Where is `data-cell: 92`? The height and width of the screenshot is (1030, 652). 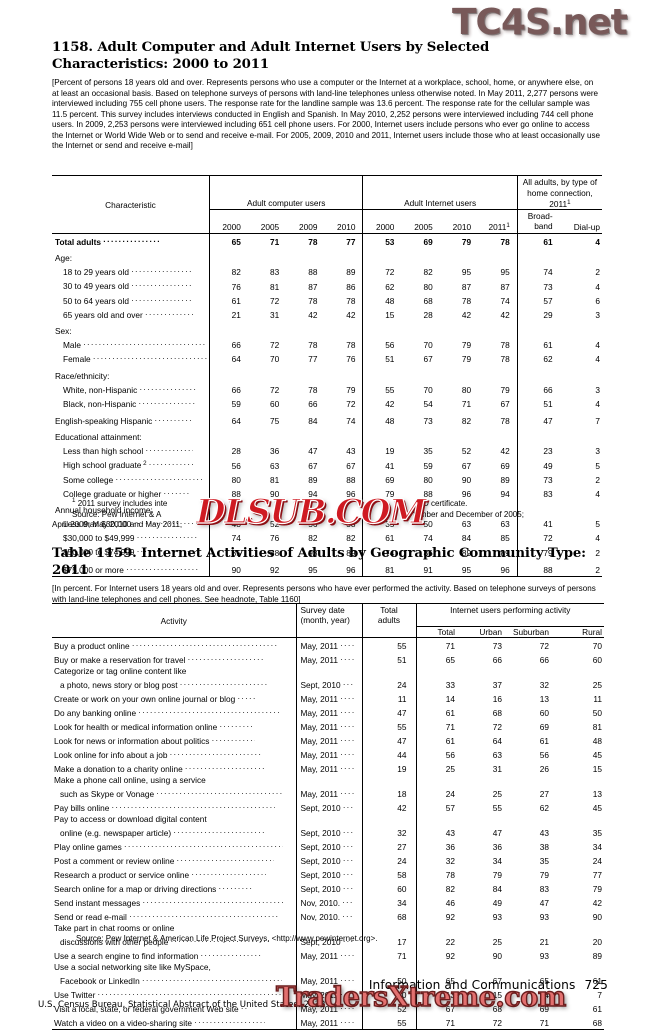 data-cell: 92 is located at coordinates (267, 569).